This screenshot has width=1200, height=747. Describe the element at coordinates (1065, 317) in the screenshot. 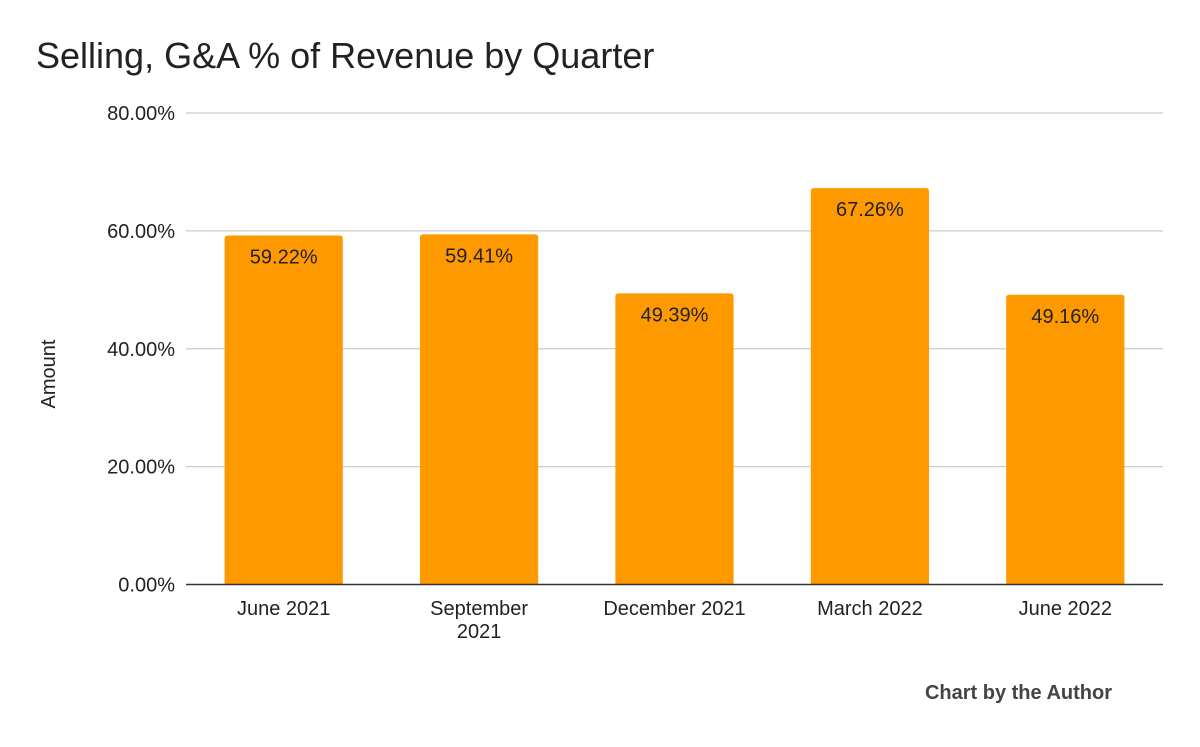

I see `bar-value-label: 49.16%` at that location.